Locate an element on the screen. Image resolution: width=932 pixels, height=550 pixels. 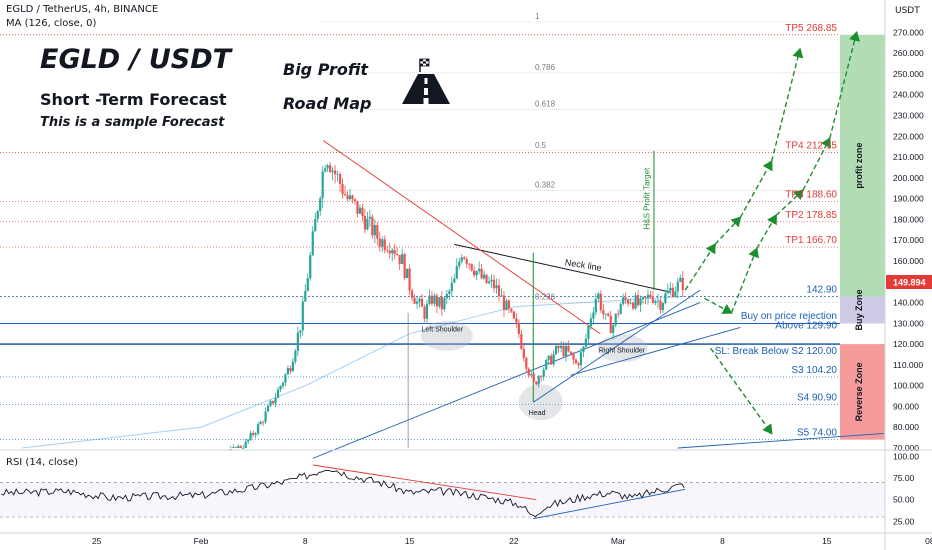
price-tick-label: 210.000 is located at coordinates (908, 157).